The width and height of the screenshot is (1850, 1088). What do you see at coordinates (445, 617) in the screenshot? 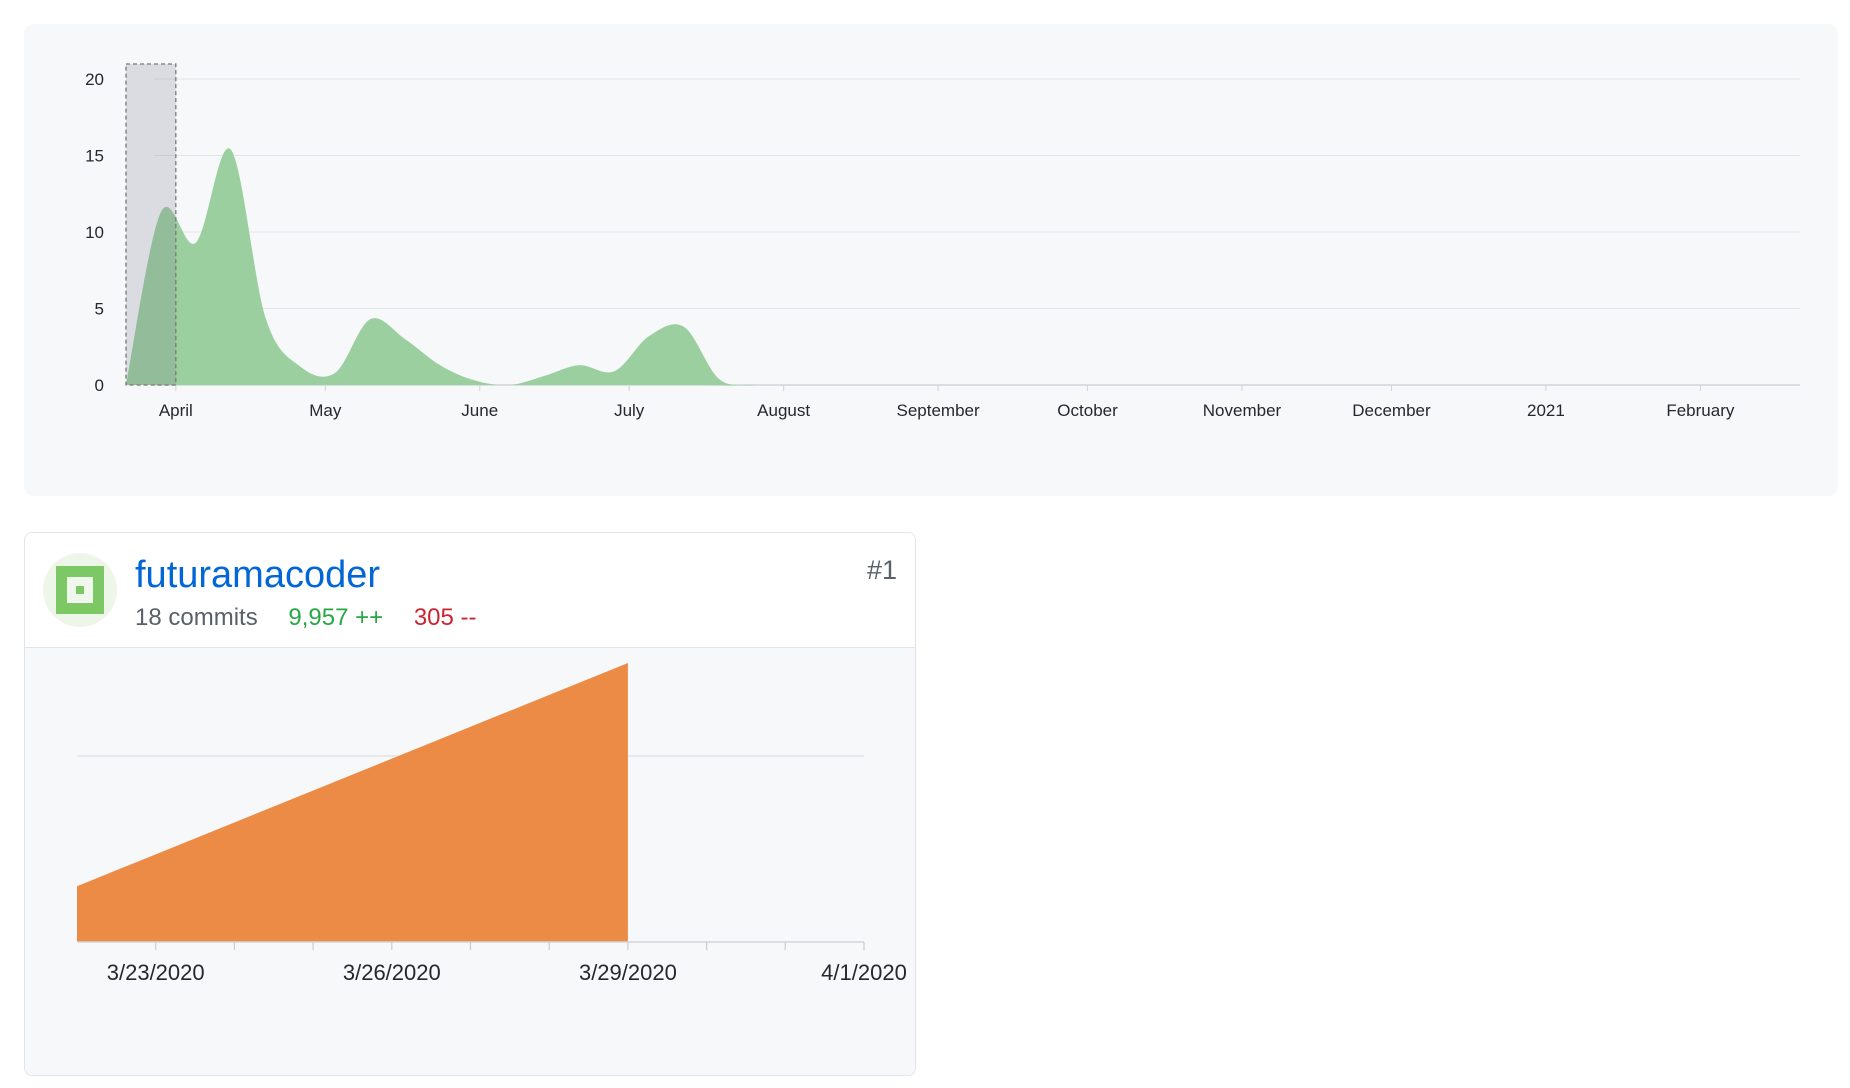
I see `deletions-count: 305 --` at bounding box center [445, 617].